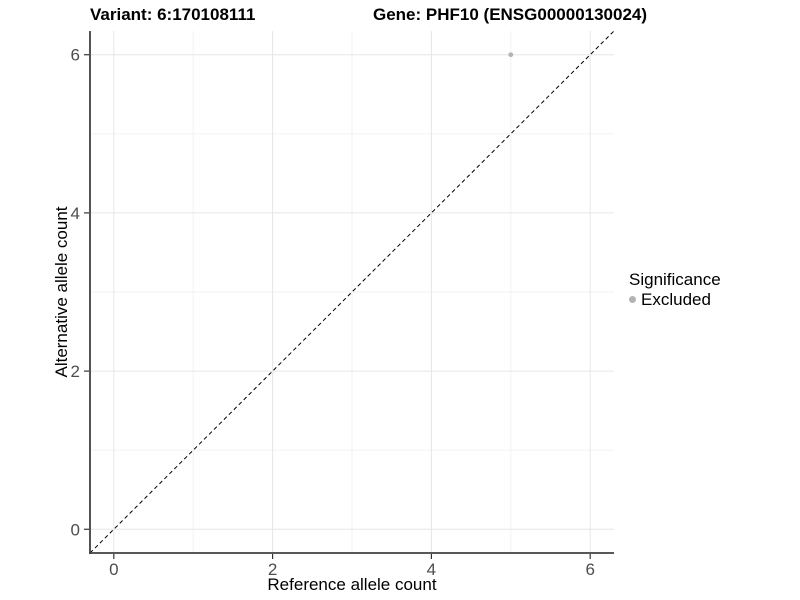 The height and width of the screenshot is (600, 800). I want to click on legend: Significance Excluded, so click(675, 289).